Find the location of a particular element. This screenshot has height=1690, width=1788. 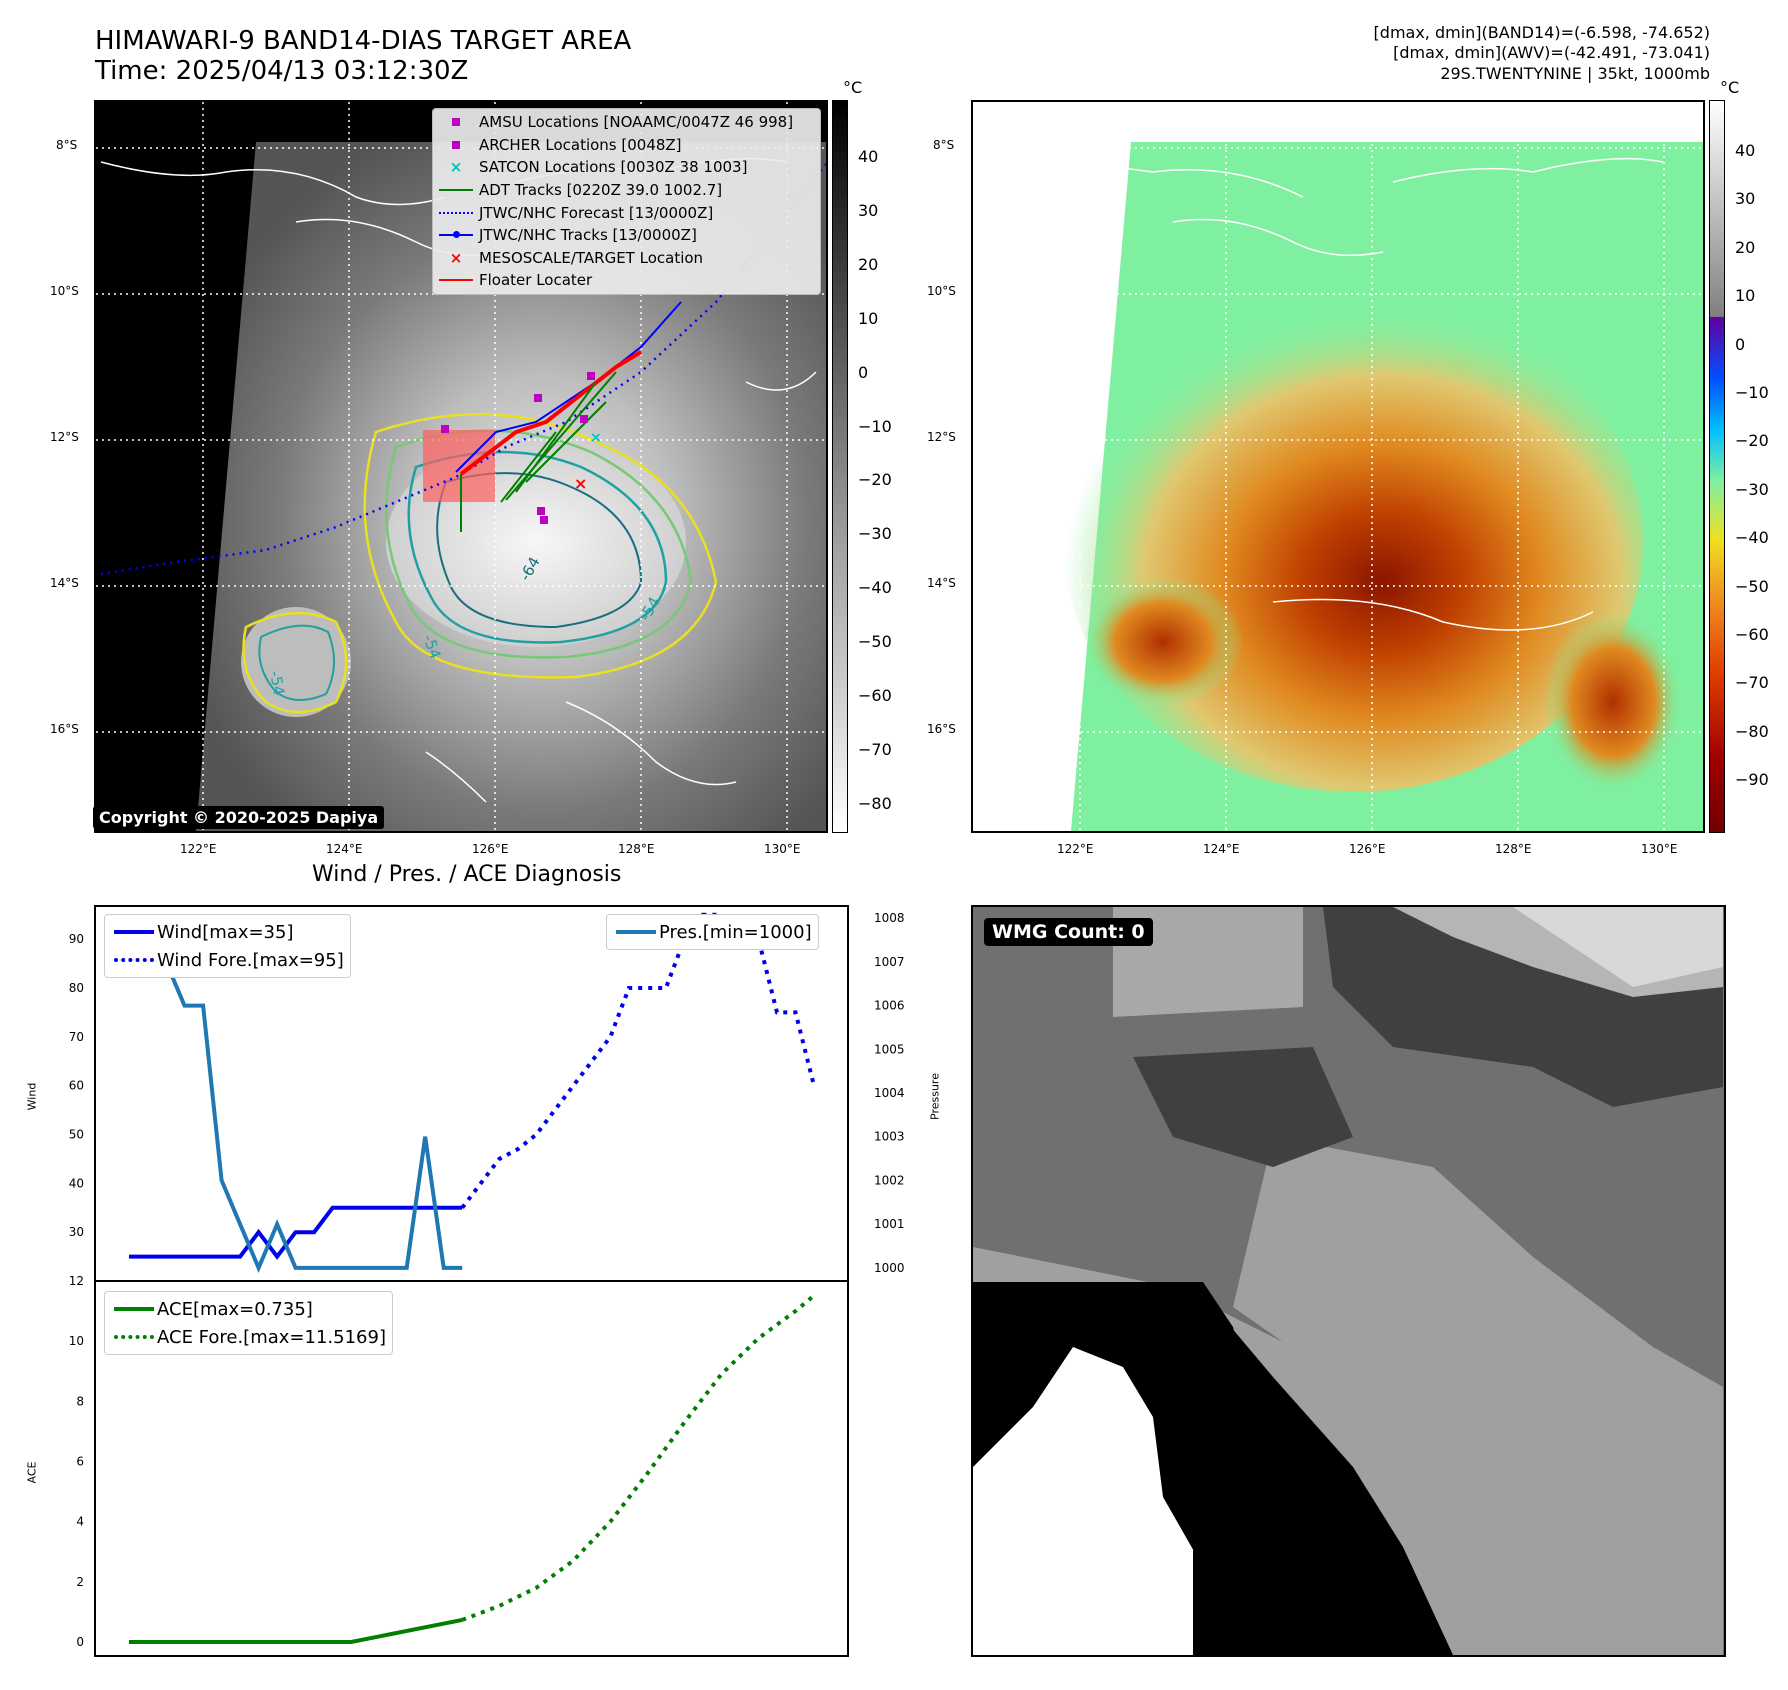

contour-label: -54 is located at coordinates (277, 683).